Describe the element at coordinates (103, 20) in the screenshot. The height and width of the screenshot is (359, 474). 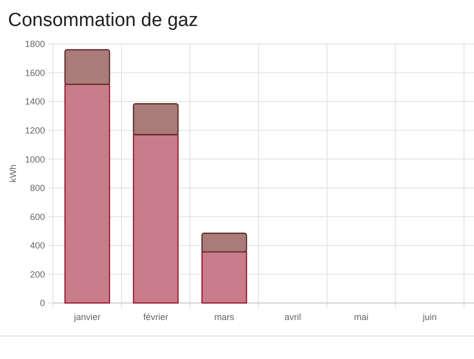
I see `chart-title: Consommation de gaz` at that location.